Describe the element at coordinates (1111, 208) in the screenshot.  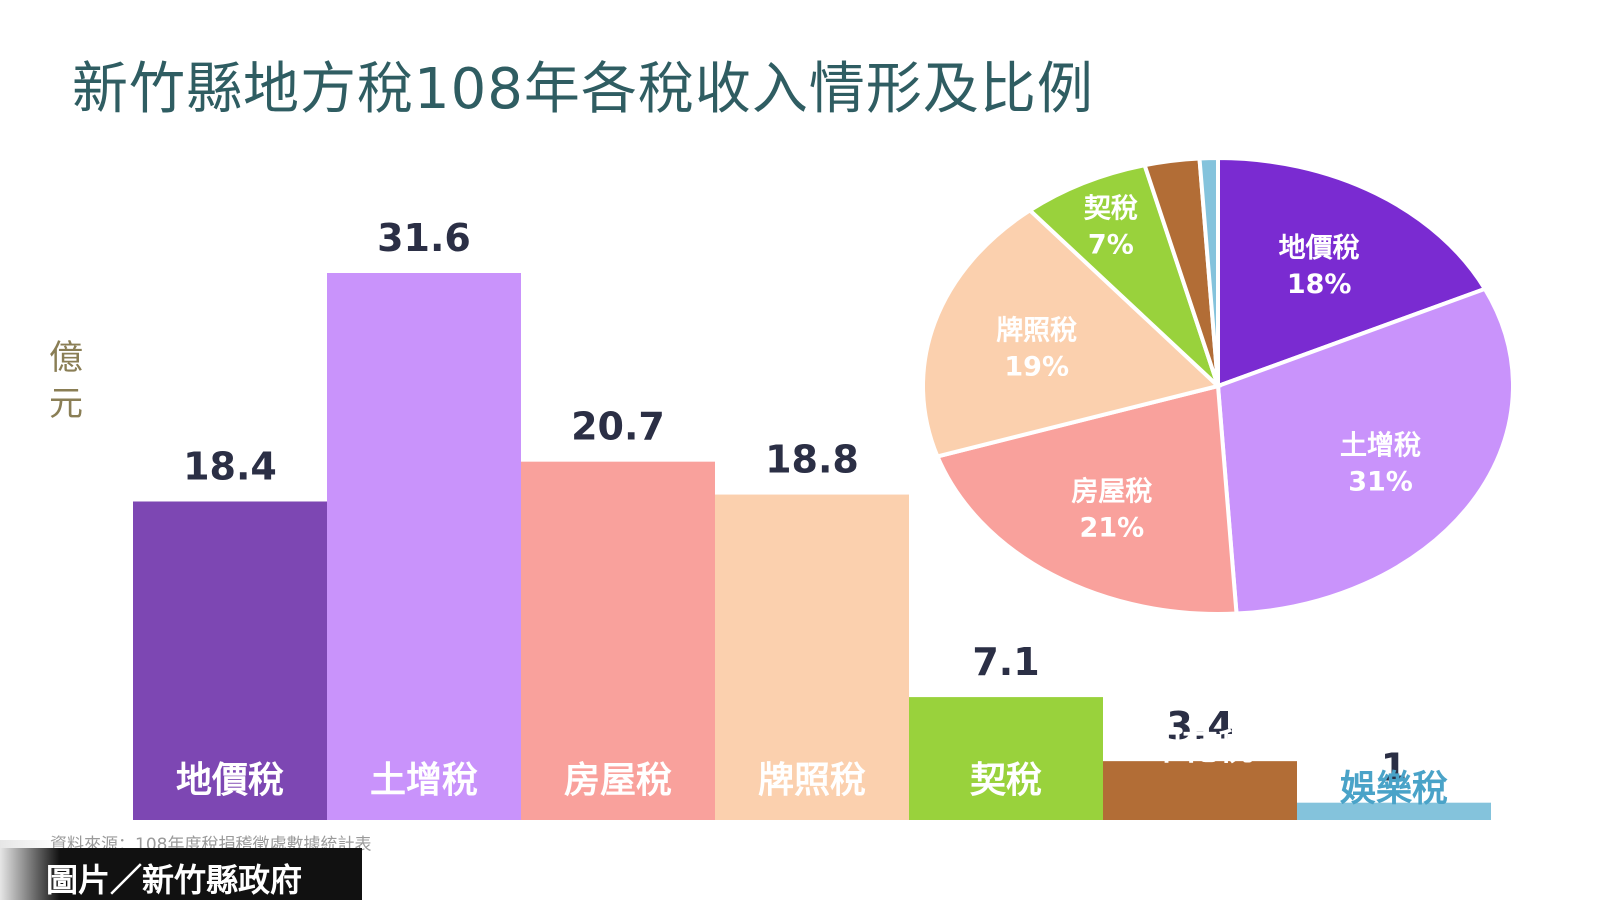
I see `pie-slice-label-5: 契稅` at that location.